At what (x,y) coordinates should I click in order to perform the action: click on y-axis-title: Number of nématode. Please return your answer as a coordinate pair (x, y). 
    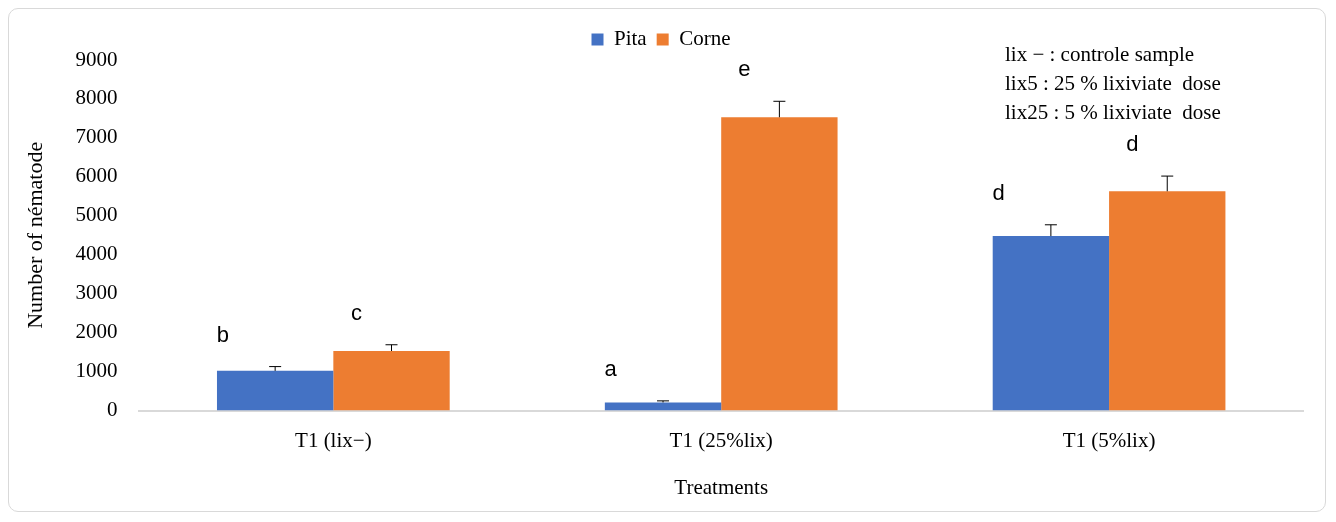
    Looking at the image, I should click on (34, 235).